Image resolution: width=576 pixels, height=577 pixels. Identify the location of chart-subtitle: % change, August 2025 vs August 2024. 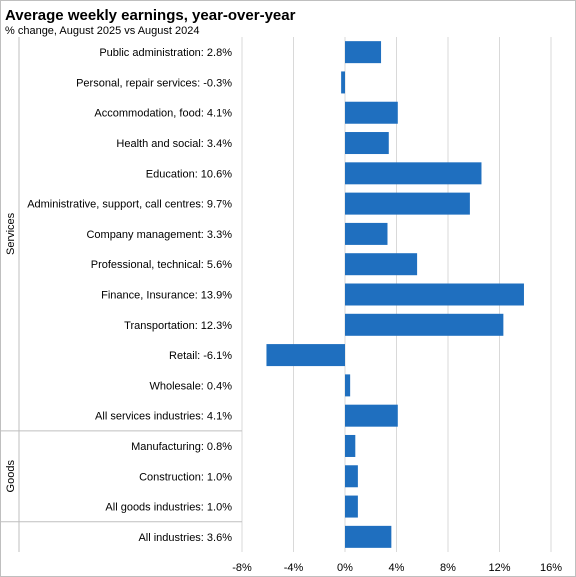
(102, 31).